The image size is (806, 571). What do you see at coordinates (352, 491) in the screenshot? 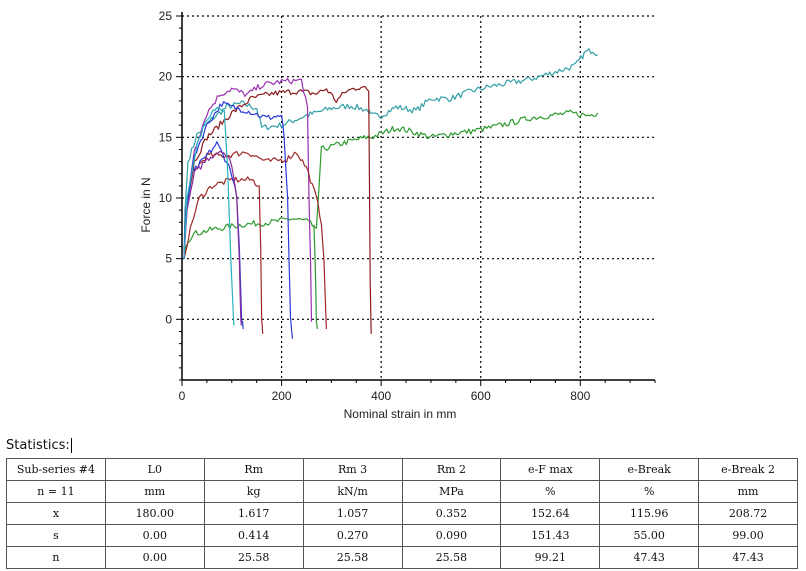
I see `unit-cell: kN/m` at bounding box center [352, 491].